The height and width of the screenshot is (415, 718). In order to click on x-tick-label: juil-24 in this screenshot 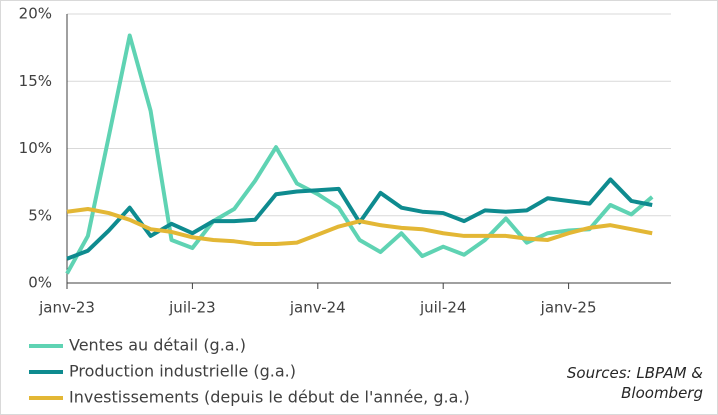, I will do `click(443, 308)`.